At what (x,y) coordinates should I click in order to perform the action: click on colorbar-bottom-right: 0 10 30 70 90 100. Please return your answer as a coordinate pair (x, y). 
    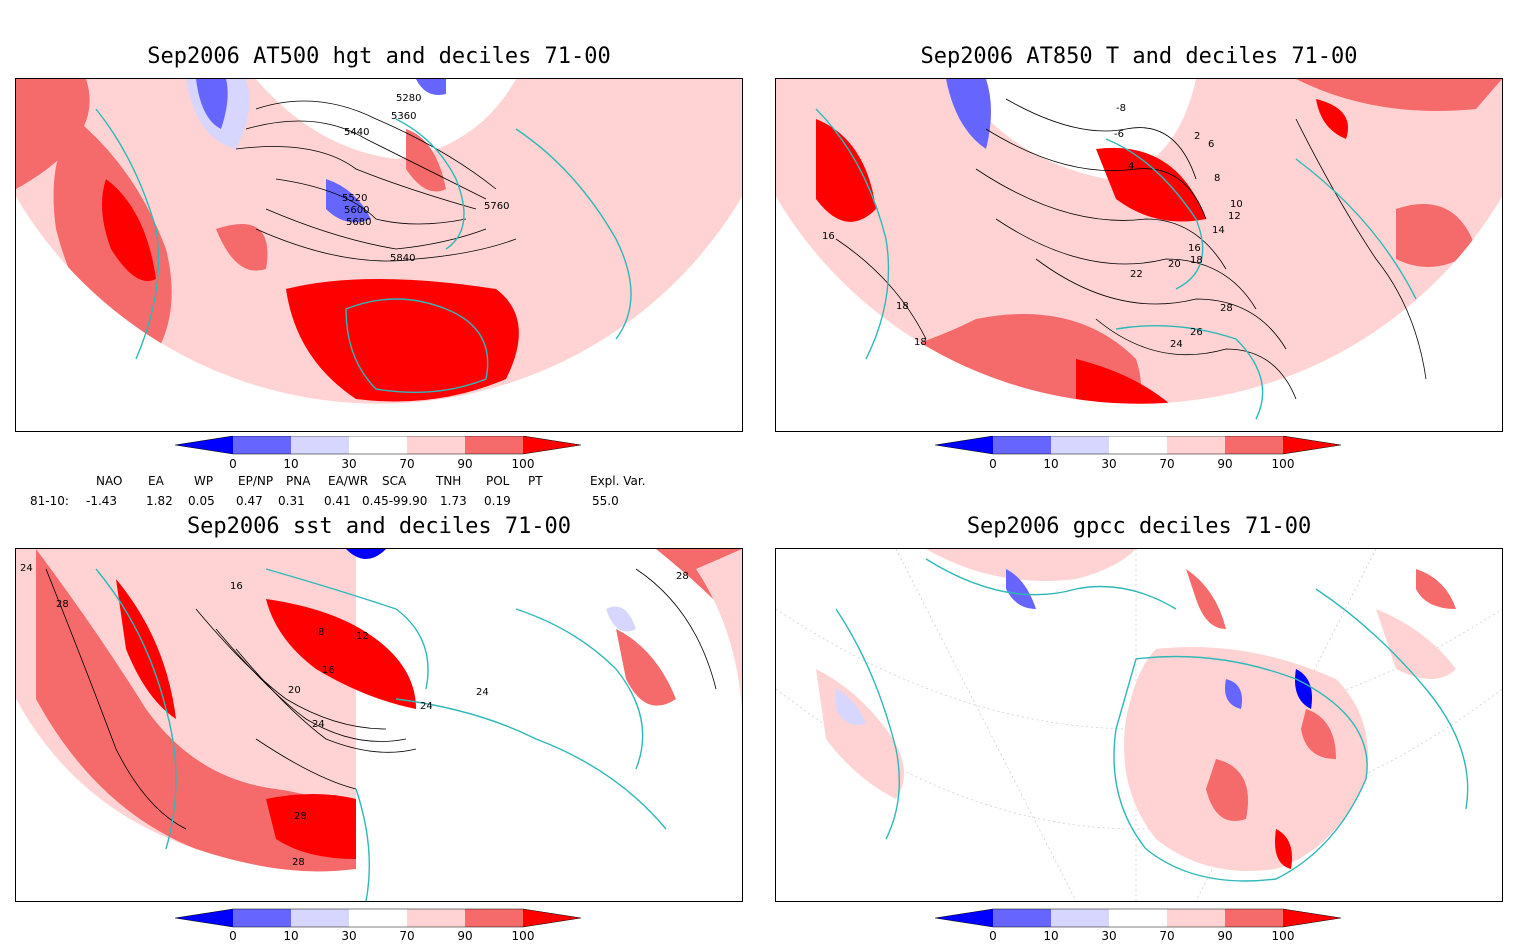
    Looking at the image, I should click on (1138, 925).